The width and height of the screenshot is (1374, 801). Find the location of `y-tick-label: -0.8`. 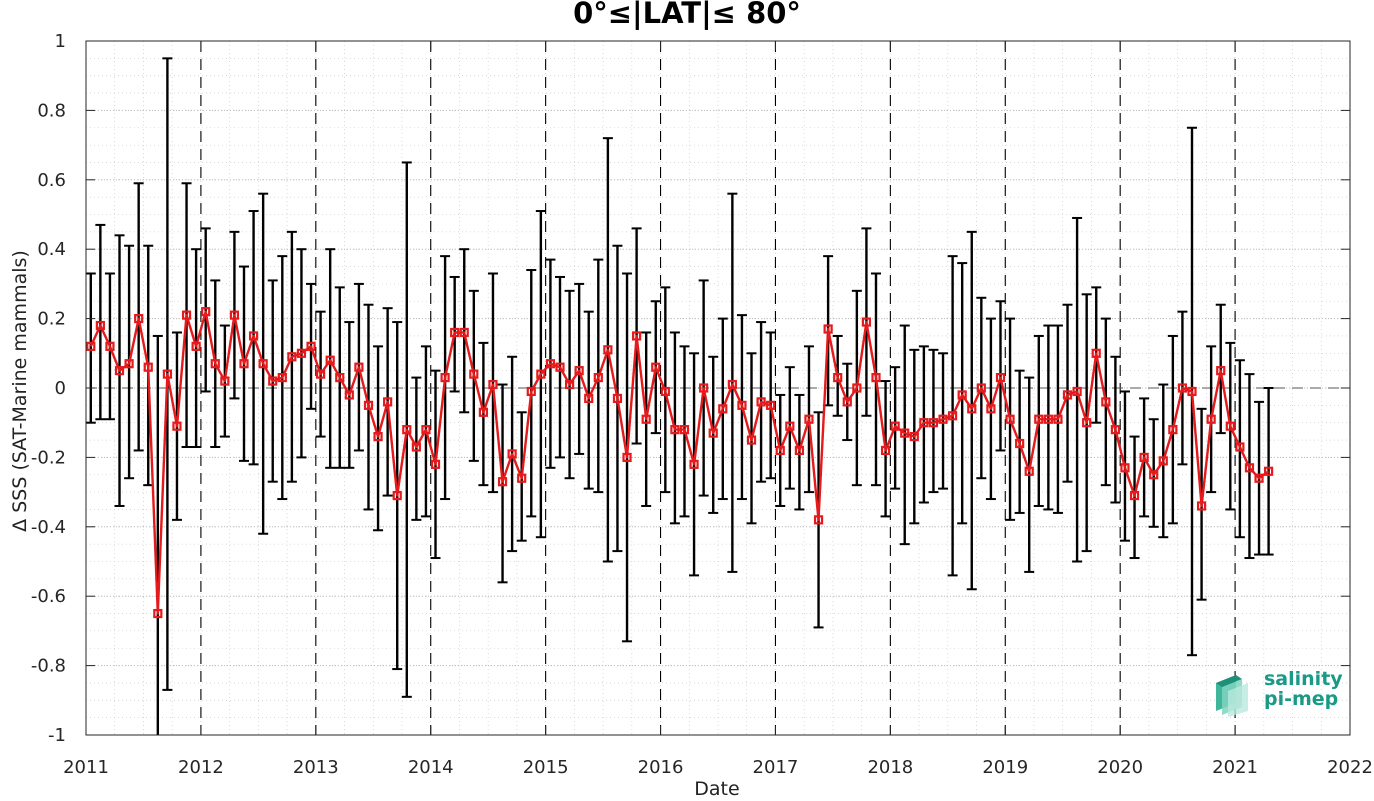

y-tick-label: -0.8 is located at coordinates (48, 666).